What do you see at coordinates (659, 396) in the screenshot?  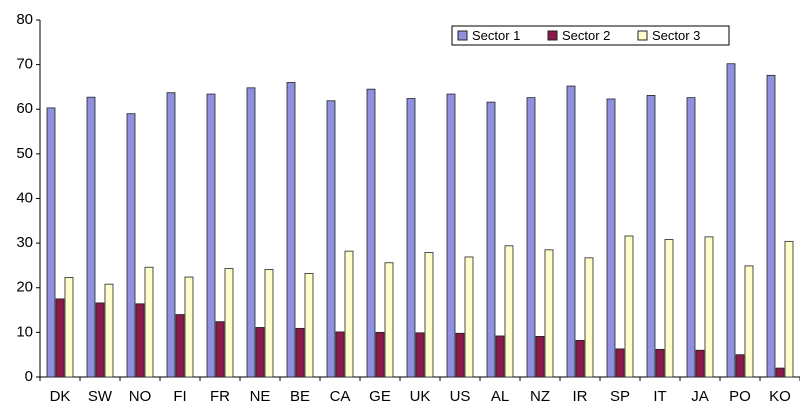 I see `x-tick-label: IT` at bounding box center [659, 396].